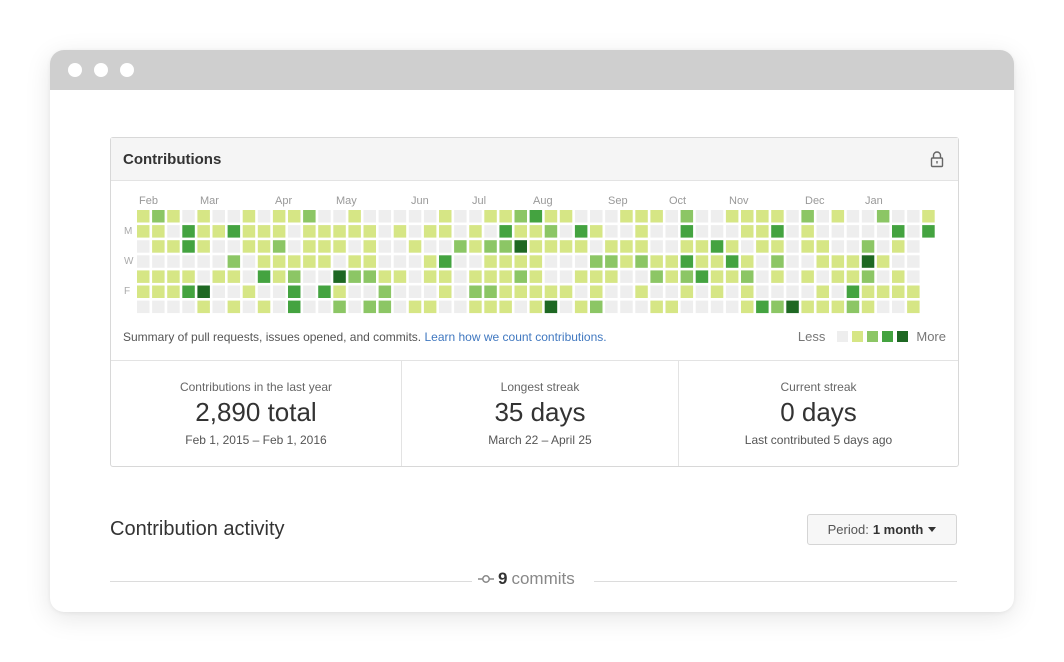 The width and height of the screenshot is (1064, 662). Describe the element at coordinates (101, 70) in the screenshot. I see `minimize-dot` at that location.